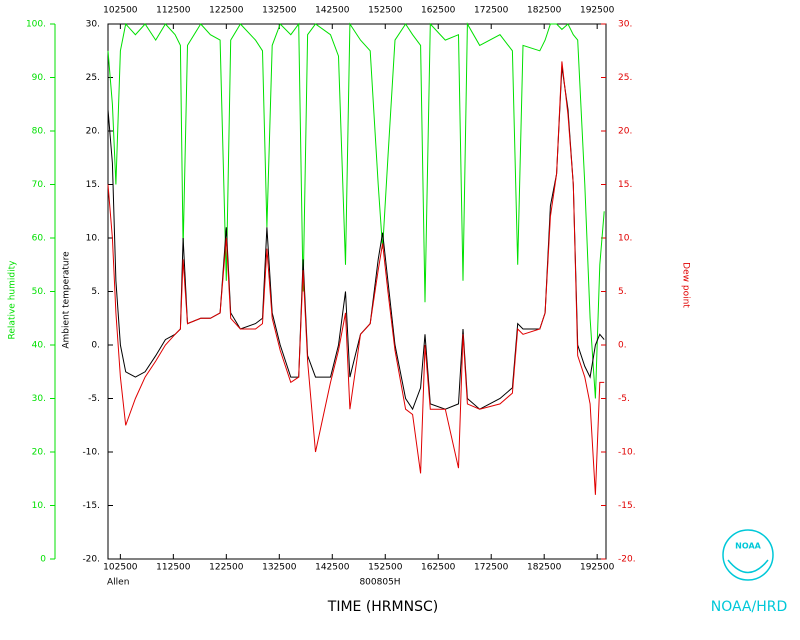 The width and height of the screenshot is (800, 640). What do you see at coordinates (382, 607) in the screenshot?
I see `x-axis-label: TIME (HRMNSC)` at bounding box center [382, 607].